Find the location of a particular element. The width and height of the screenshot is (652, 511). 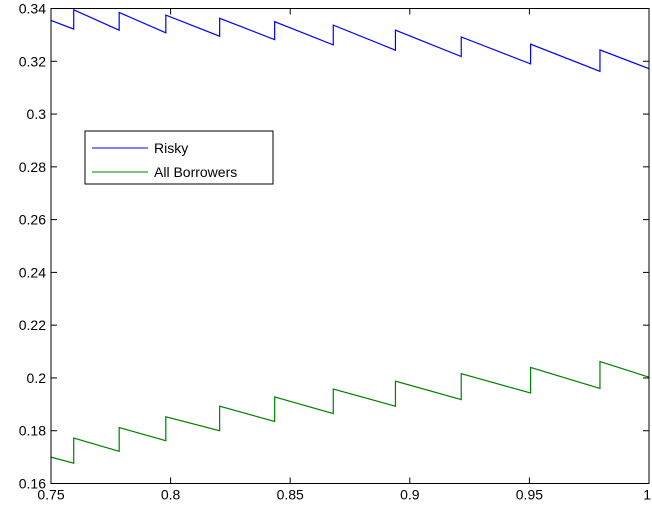

y-tick-label: 0.34 is located at coordinates (32, 9).